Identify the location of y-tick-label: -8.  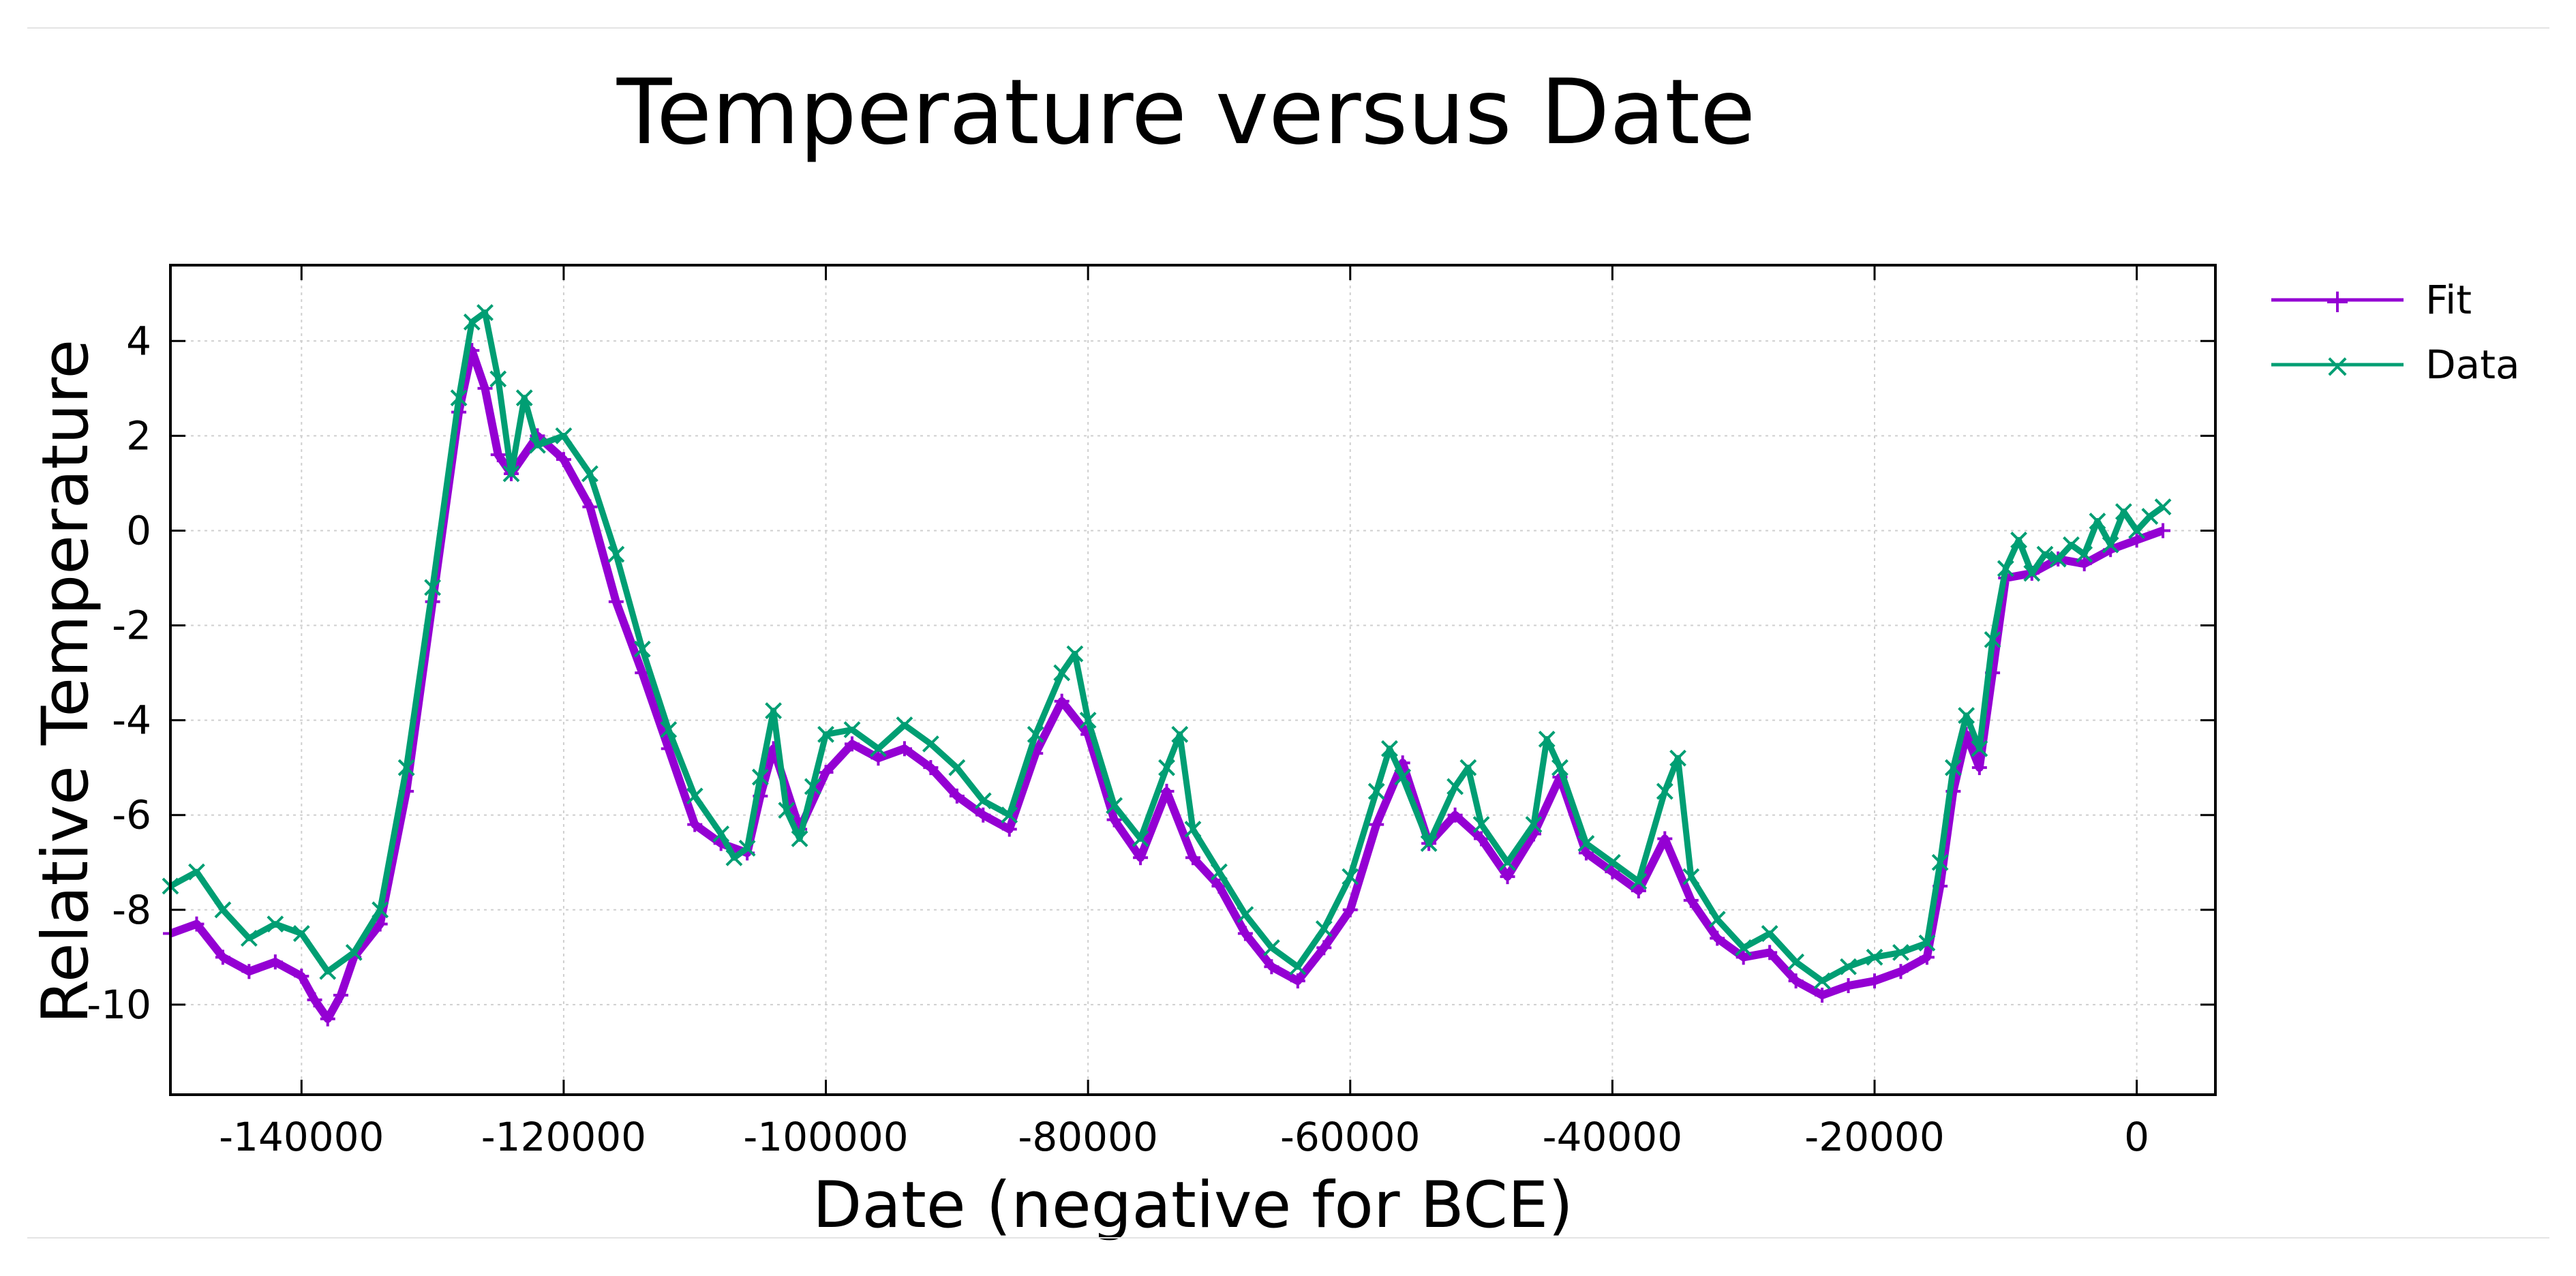
(131, 910).